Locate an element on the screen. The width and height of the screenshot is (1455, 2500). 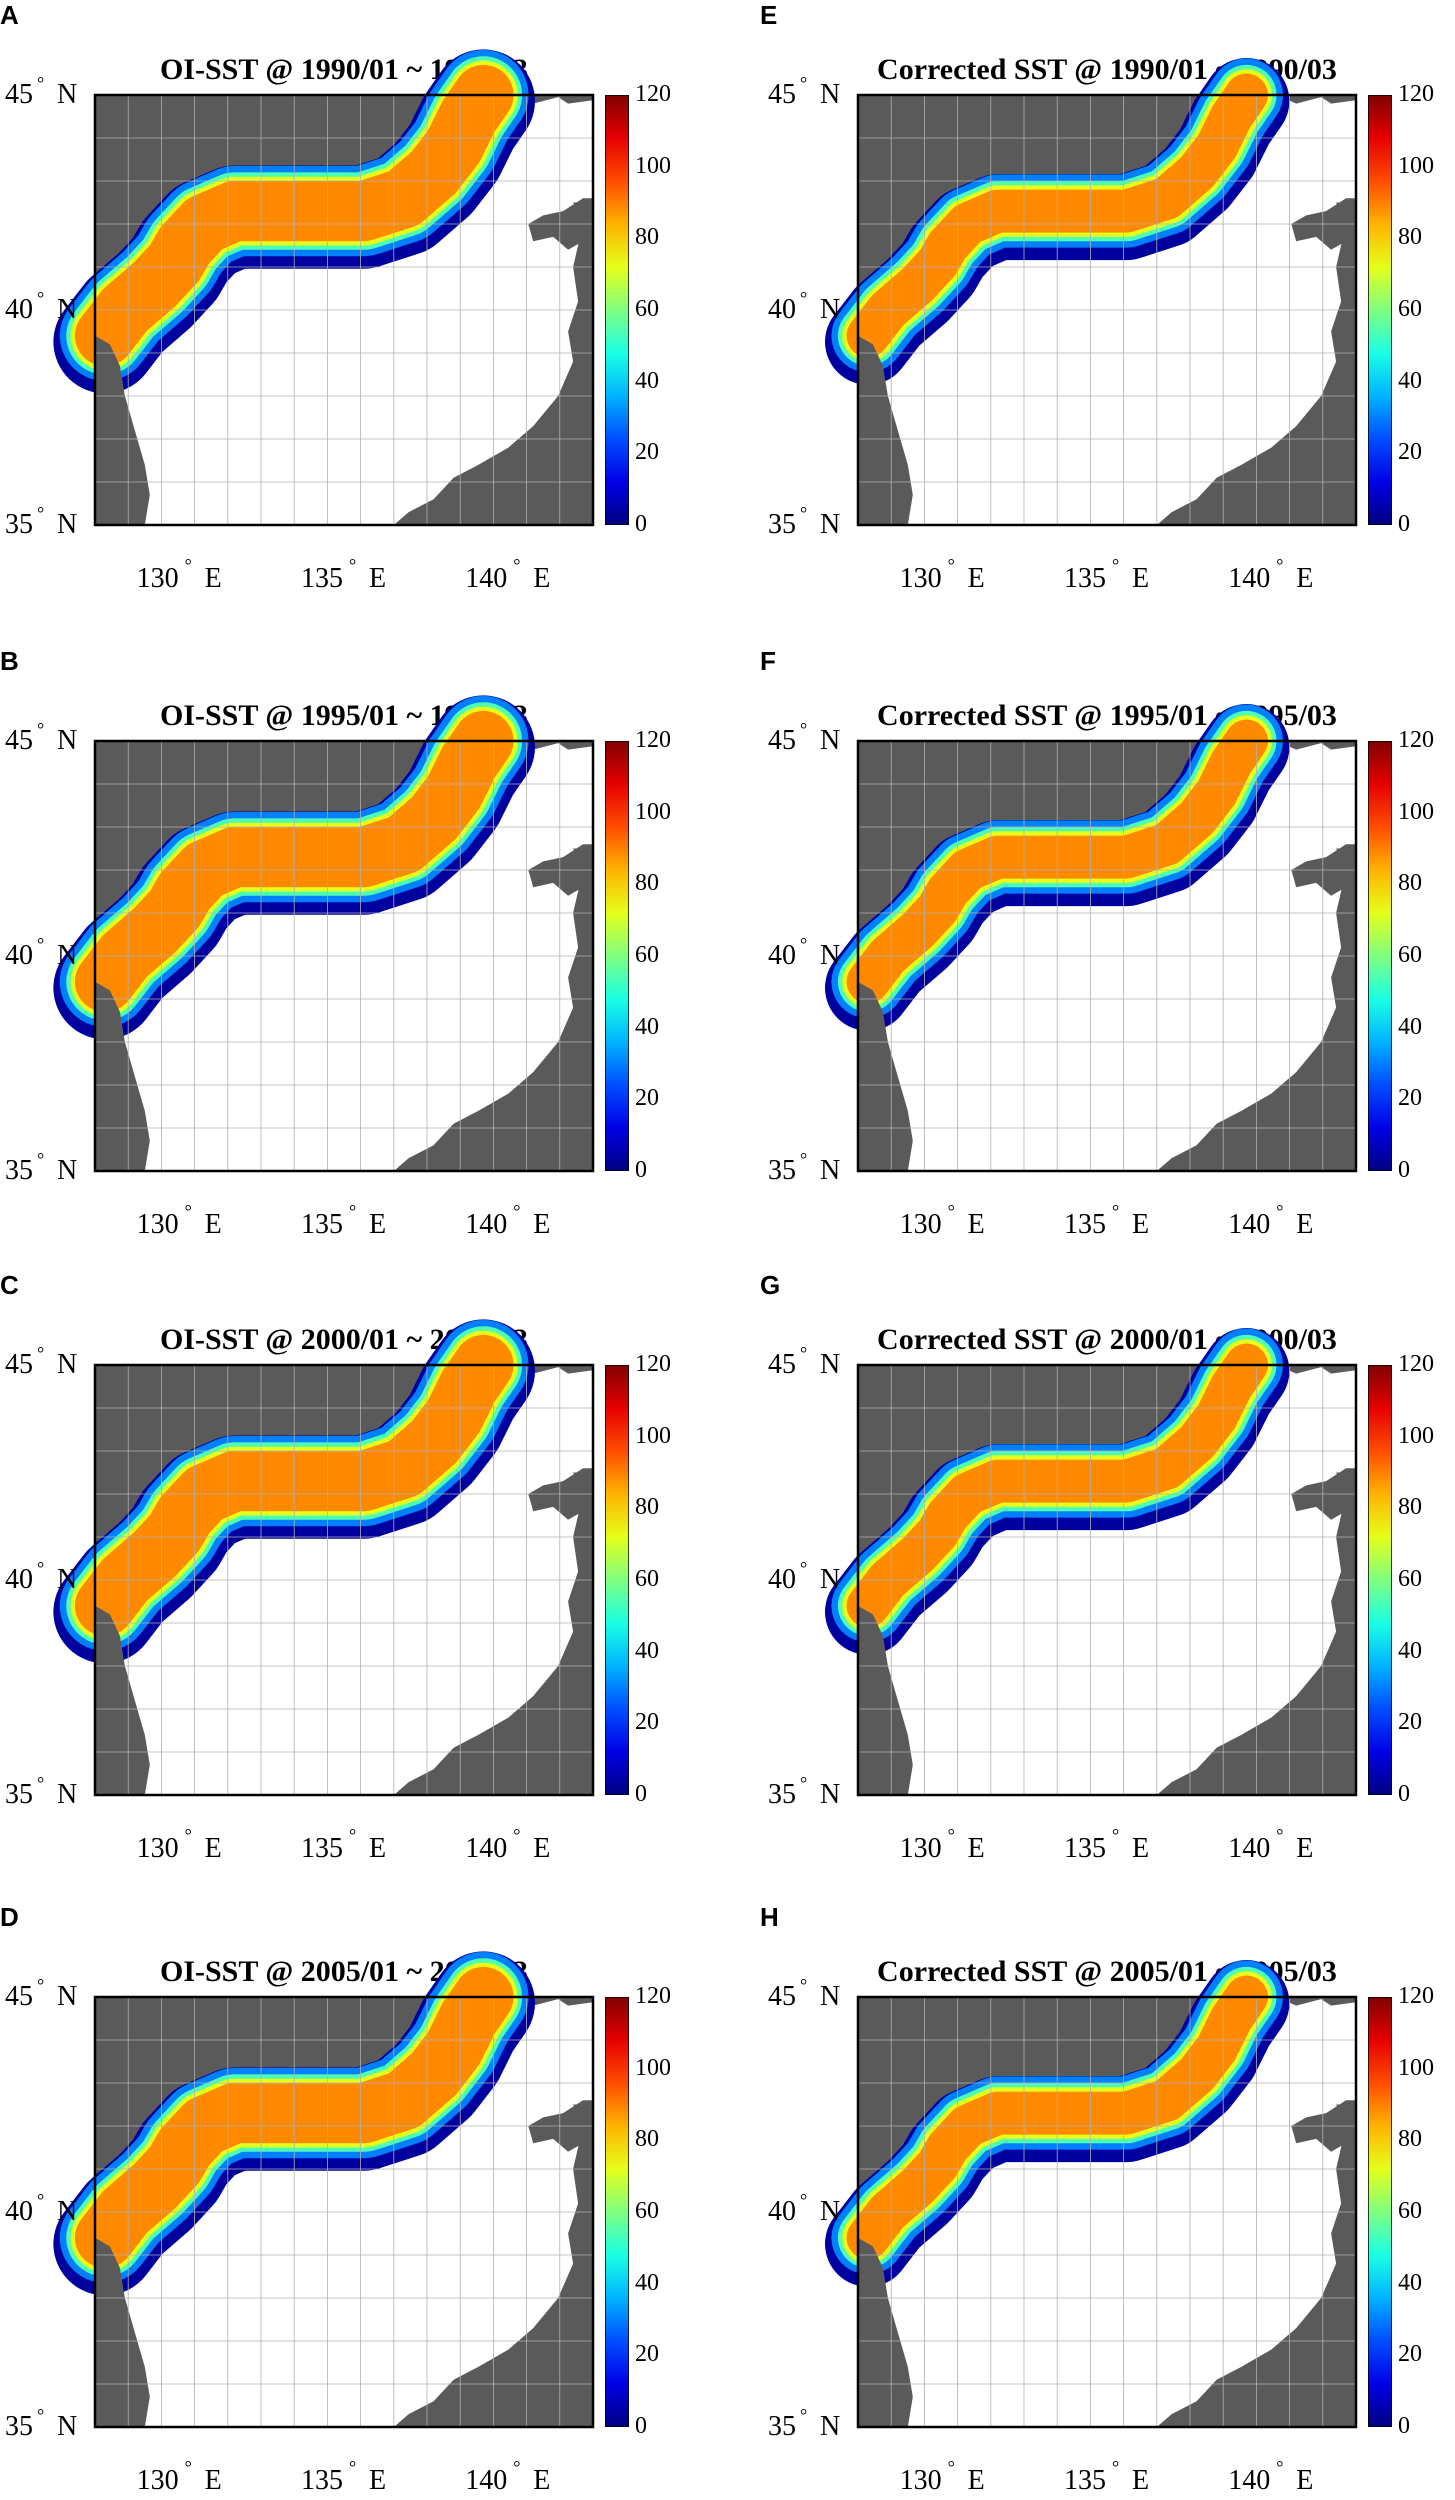
panel-letter: G is located at coordinates (770, 1285).